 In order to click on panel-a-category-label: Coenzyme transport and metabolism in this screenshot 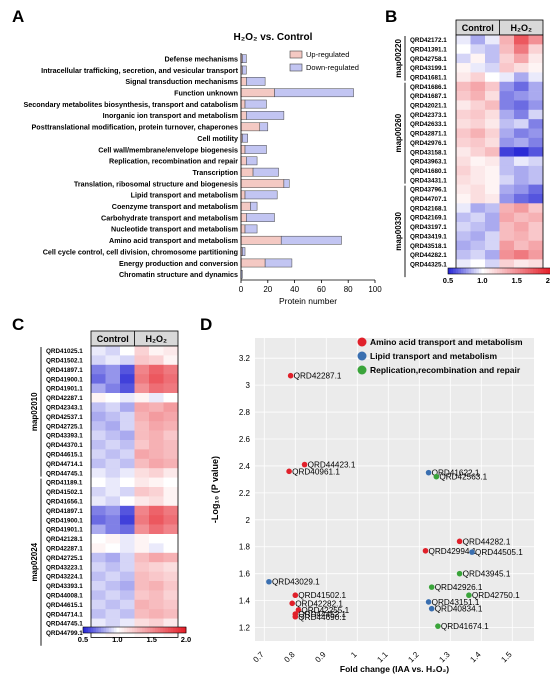, I will do `click(175, 206)`.